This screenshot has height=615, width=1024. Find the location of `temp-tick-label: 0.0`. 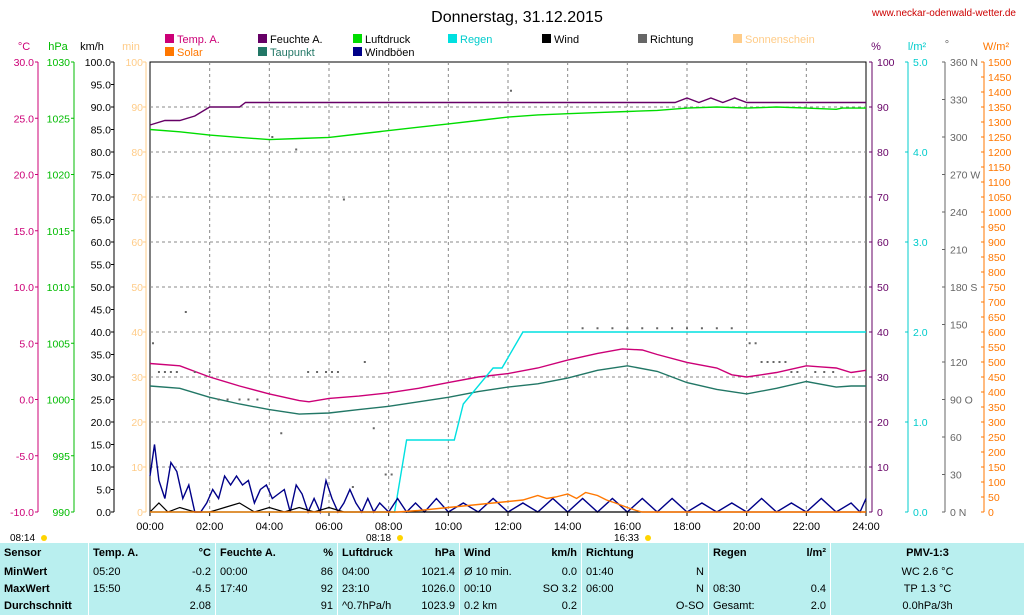

temp-tick-label: 0.0 is located at coordinates (26, 401).